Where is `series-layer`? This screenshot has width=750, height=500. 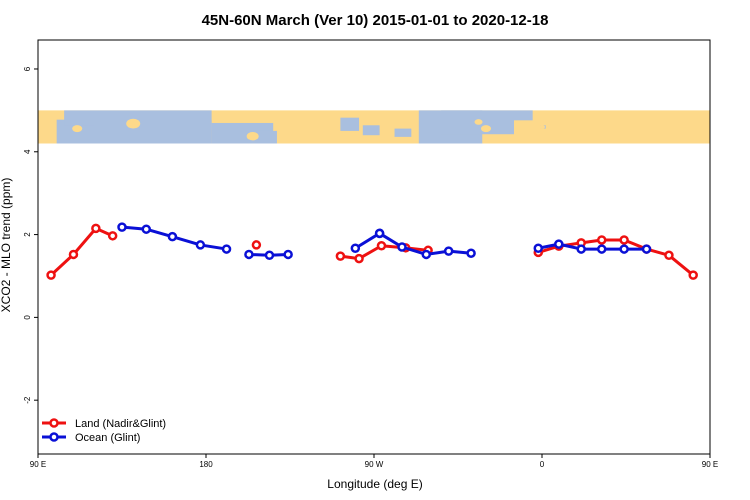
series-layer is located at coordinates (372, 251).